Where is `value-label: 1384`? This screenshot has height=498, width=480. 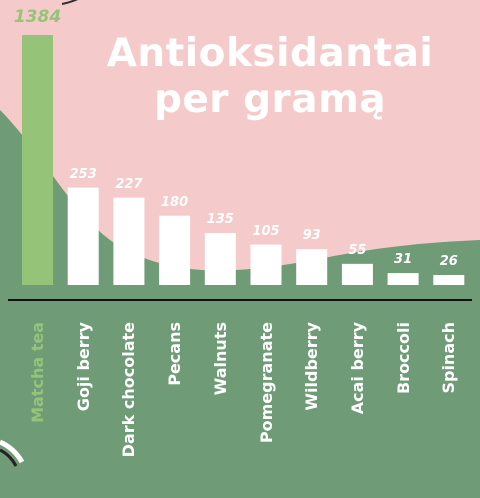 value-label: 1384 is located at coordinates (37, 17).